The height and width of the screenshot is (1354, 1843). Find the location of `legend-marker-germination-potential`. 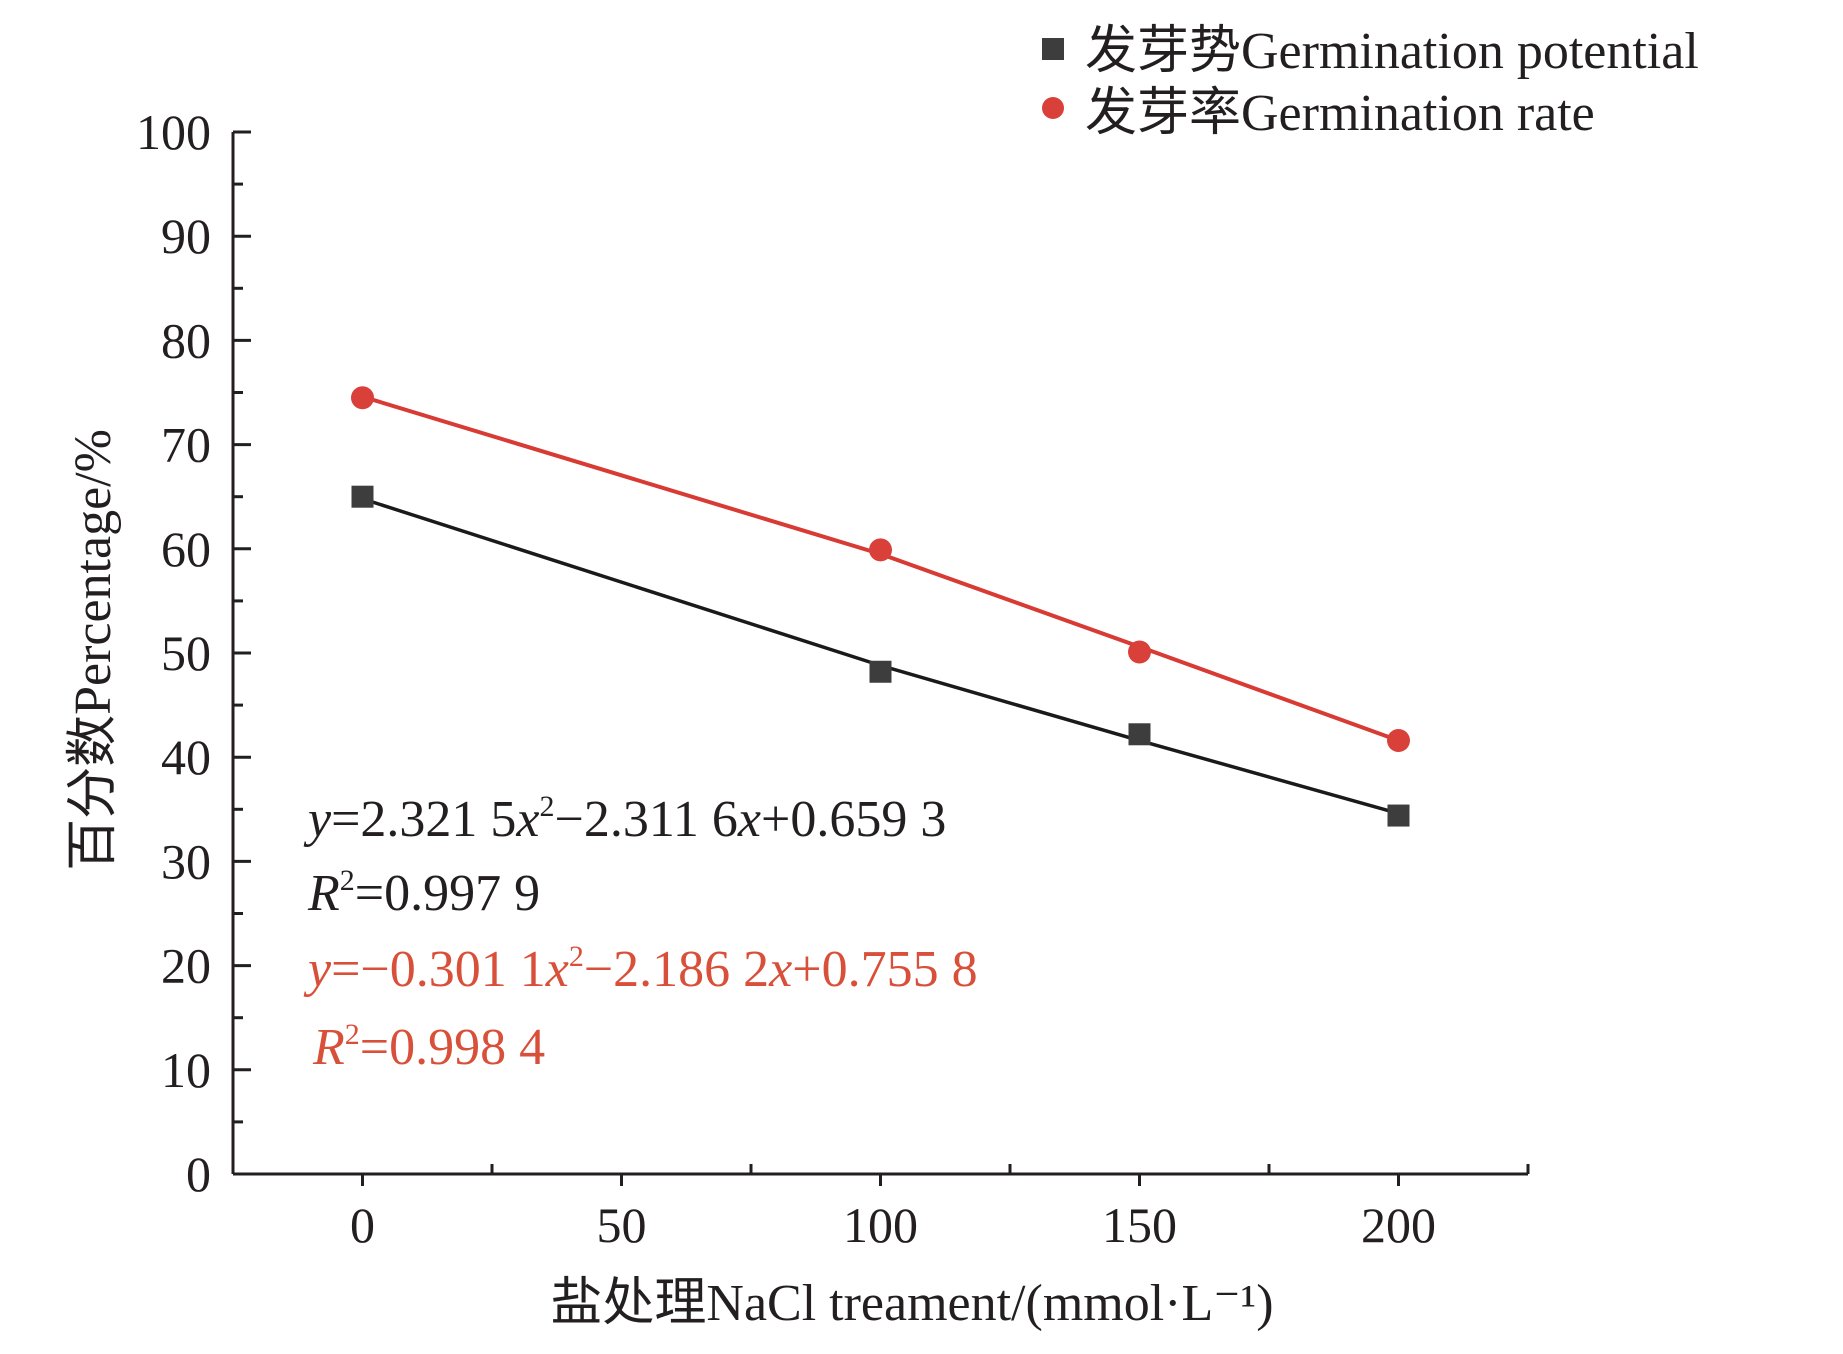

legend-marker-germination-potential is located at coordinates (1053, 49).